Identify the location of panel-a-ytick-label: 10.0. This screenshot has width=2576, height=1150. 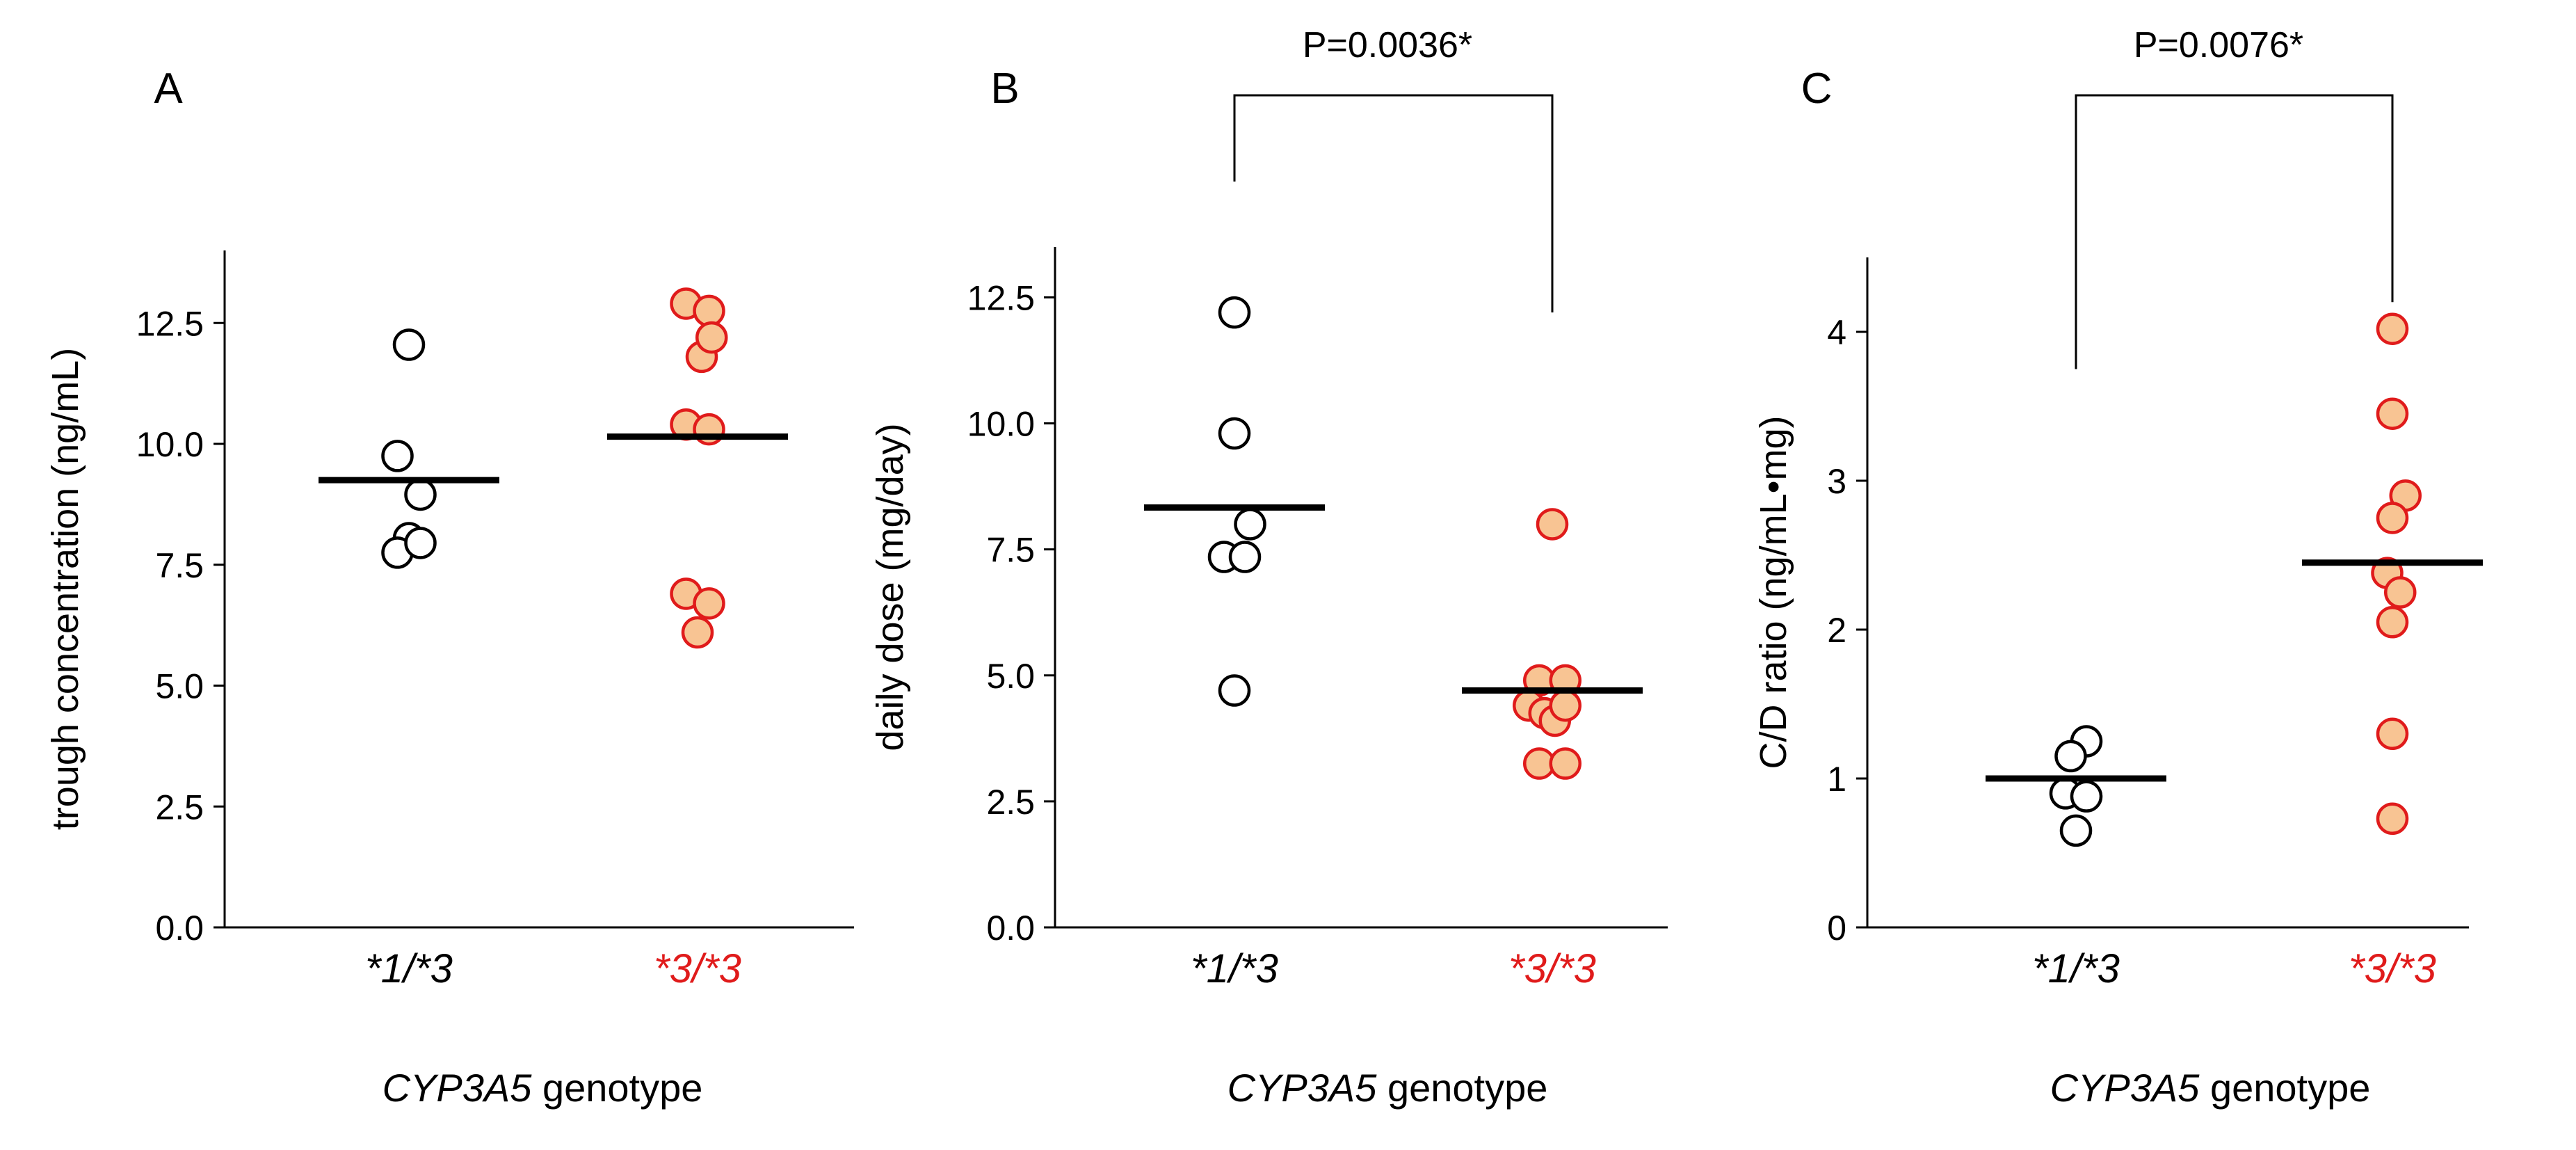
(170, 444).